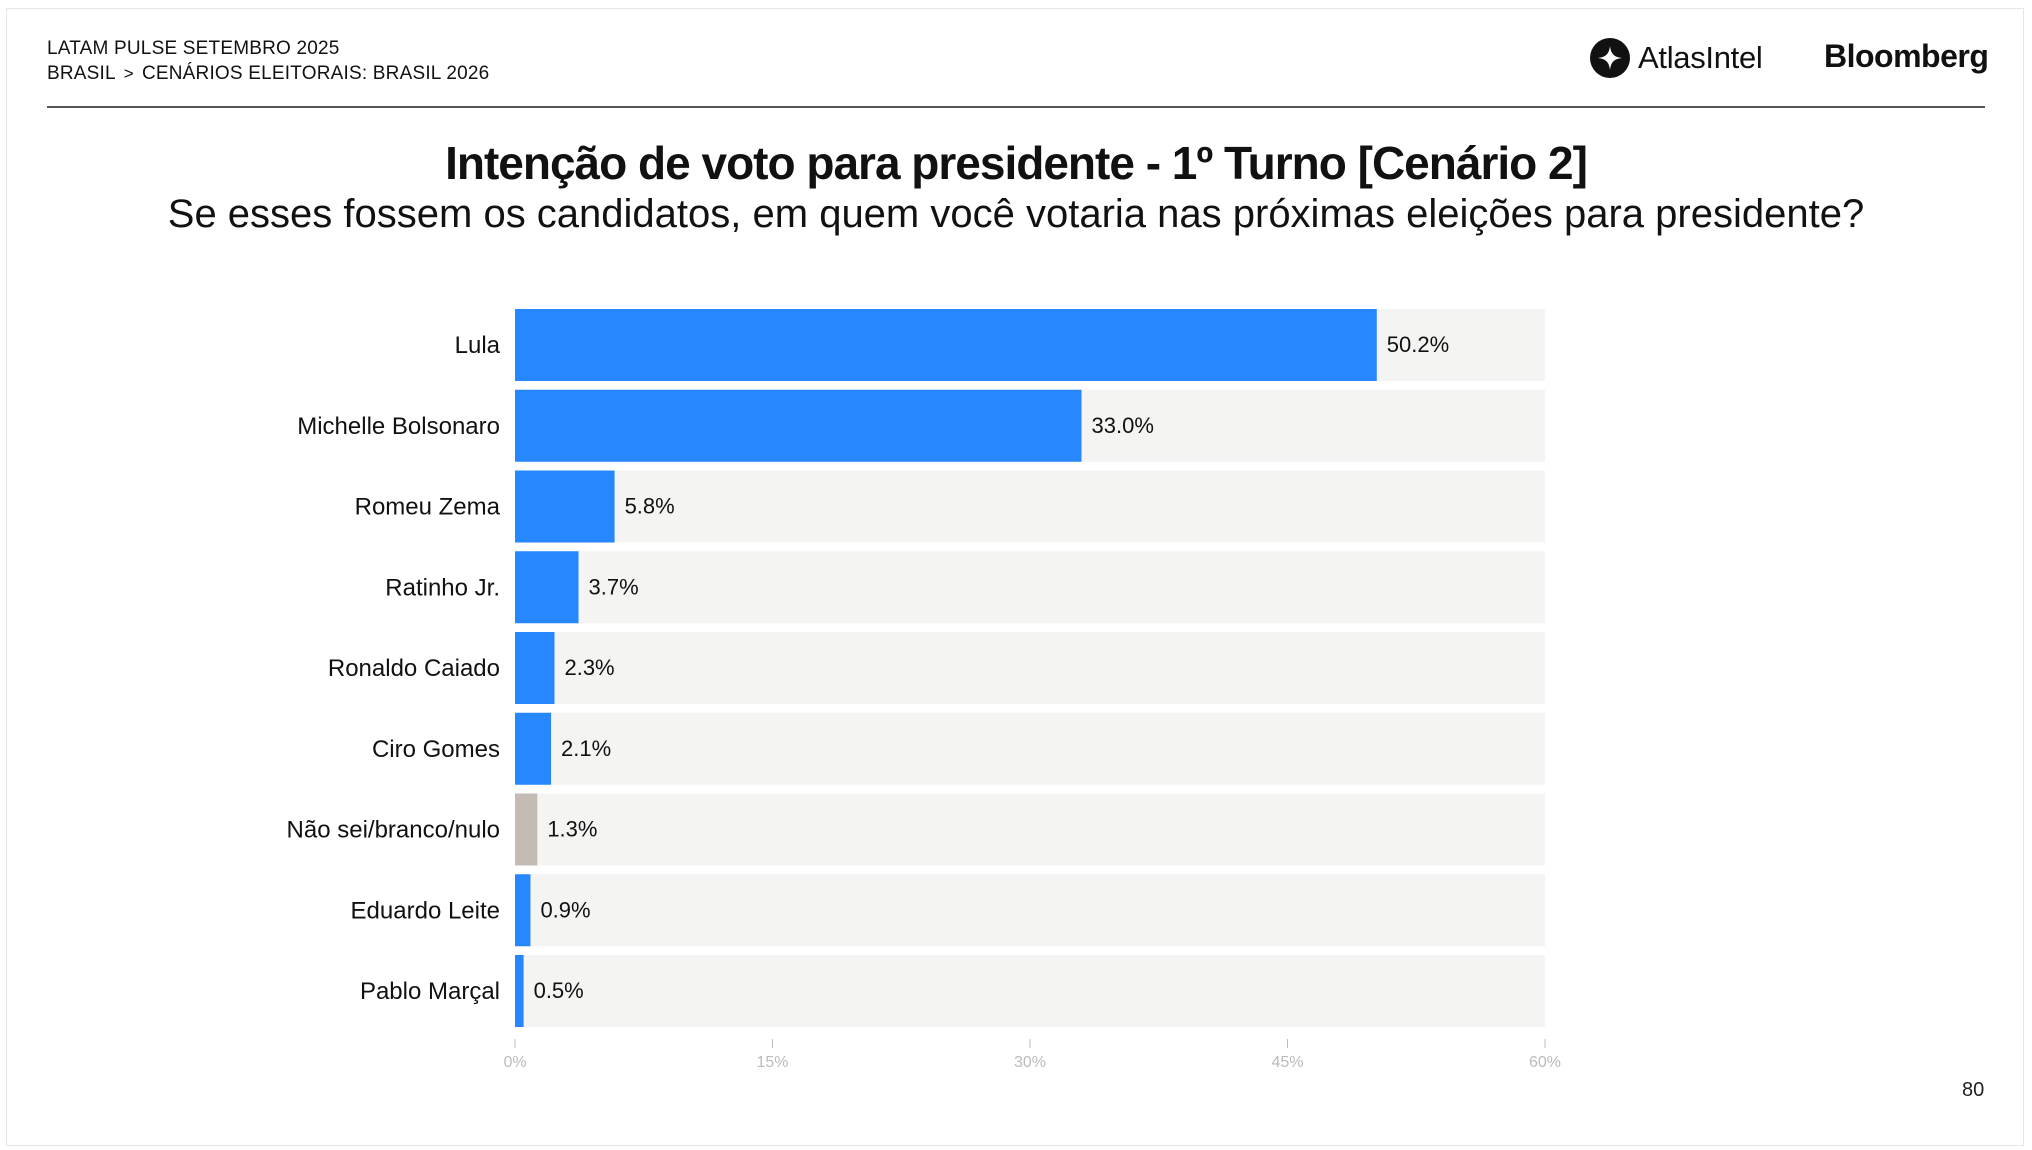 Image resolution: width=2032 pixels, height=1150 pixels. What do you see at coordinates (614, 586) in the screenshot?
I see `value-label: 3.7%` at bounding box center [614, 586].